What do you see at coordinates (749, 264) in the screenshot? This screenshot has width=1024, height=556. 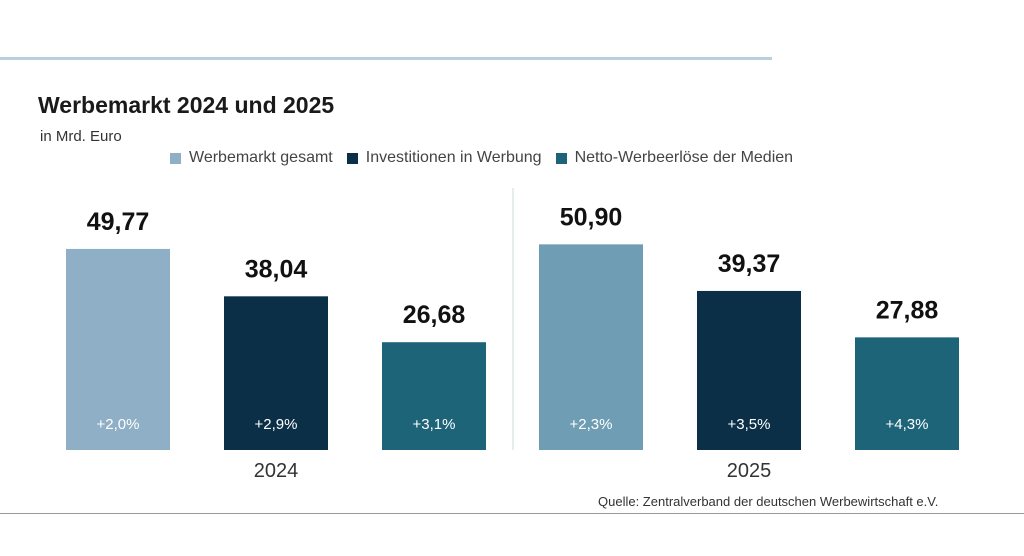 I see `value-label-2025-series-2: 39,37` at bounding box center [749, 264].